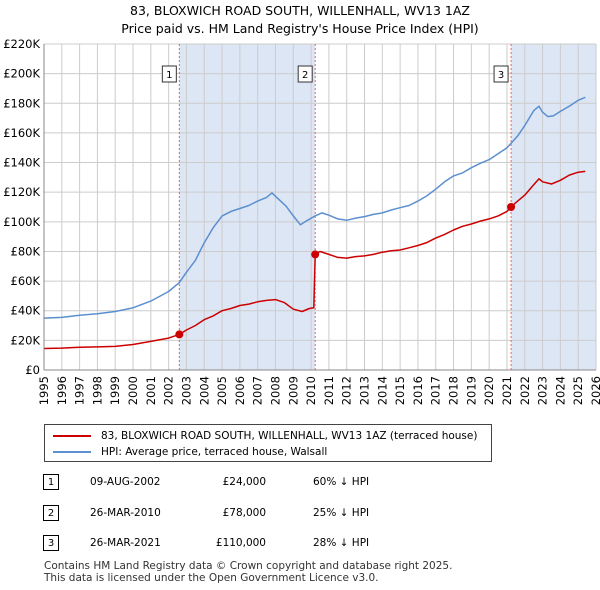 The image size is (600, 590). What do you see at coordinates (222, 390) in the screenshot?
I see `x-tick-label: 2005` at bounding box center [222, 390].